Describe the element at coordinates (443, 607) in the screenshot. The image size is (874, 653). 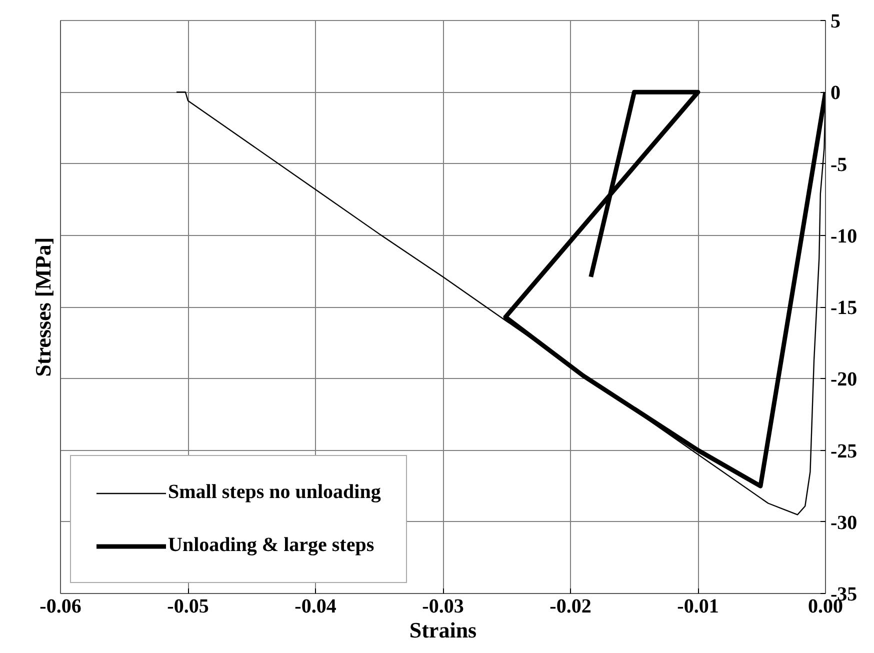
I see `x-tick-label: -0.03` at that location.